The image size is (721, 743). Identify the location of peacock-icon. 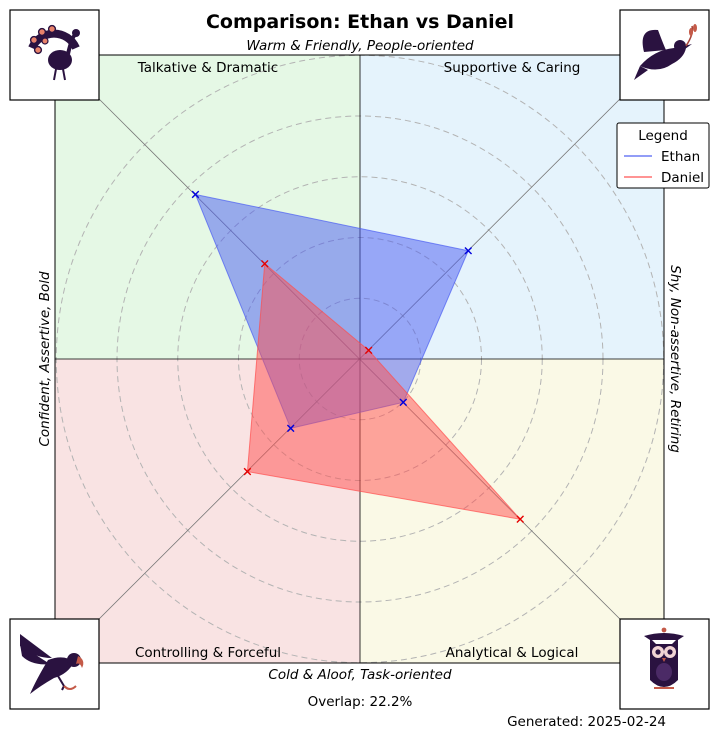
(54, 55).